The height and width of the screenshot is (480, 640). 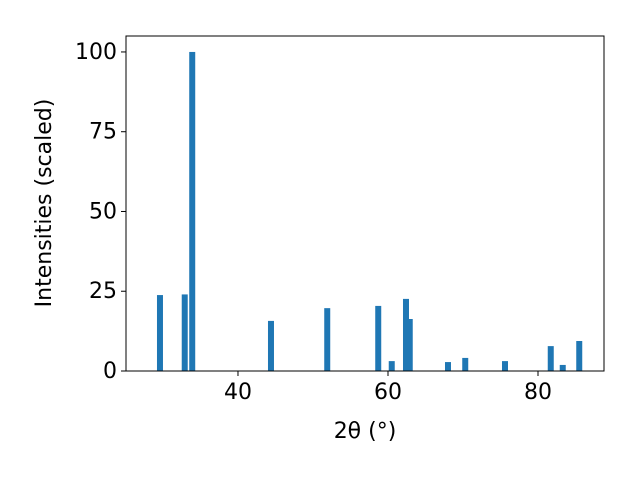 What do you see at coordinates (44, 203) in the screenshot?
I see `y-axis-label: Intensities (scaled)` at bounding box center [44, 203].